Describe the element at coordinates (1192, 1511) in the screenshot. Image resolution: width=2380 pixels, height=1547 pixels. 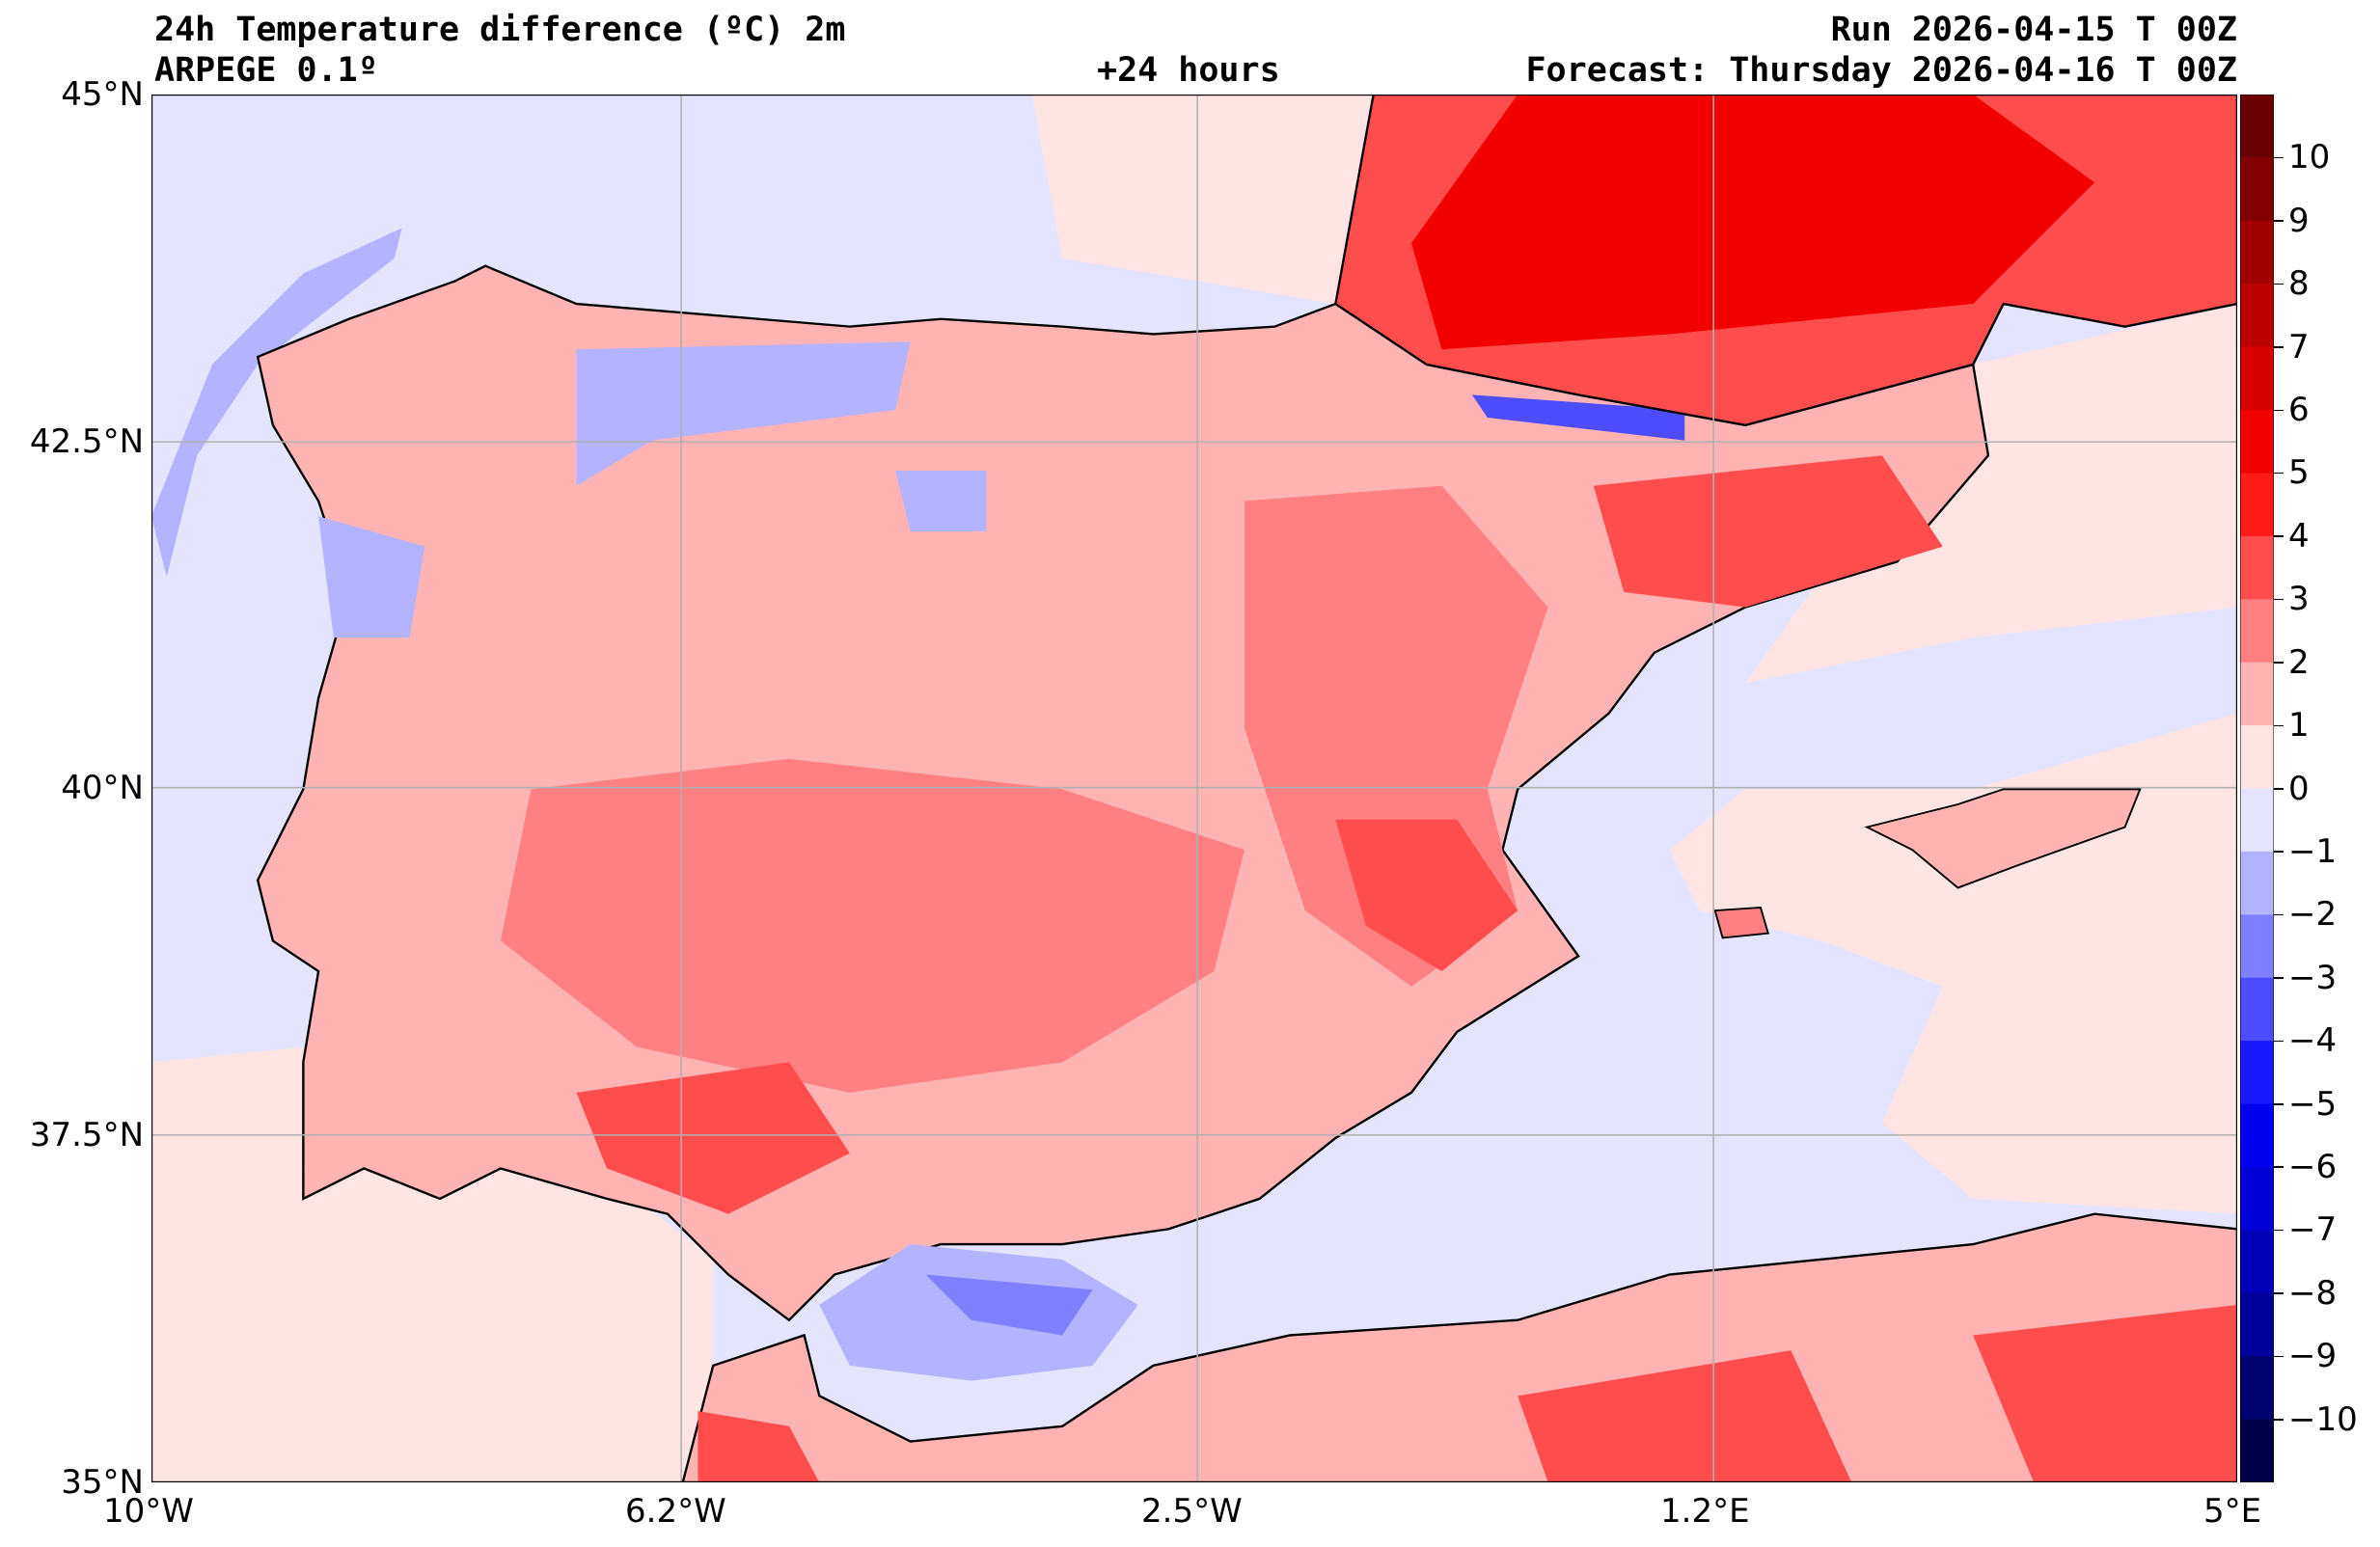
I see `lon-label: 2.5°W` at that location.